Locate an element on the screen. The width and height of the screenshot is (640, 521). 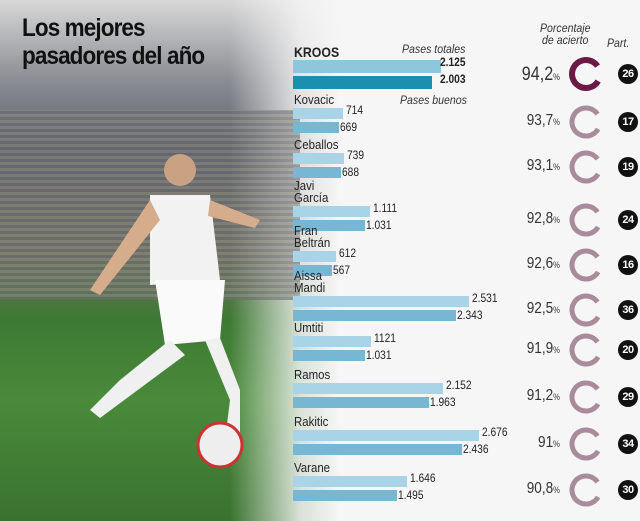
accuracy-label: 92,8% is located at coordinates (543, 218).